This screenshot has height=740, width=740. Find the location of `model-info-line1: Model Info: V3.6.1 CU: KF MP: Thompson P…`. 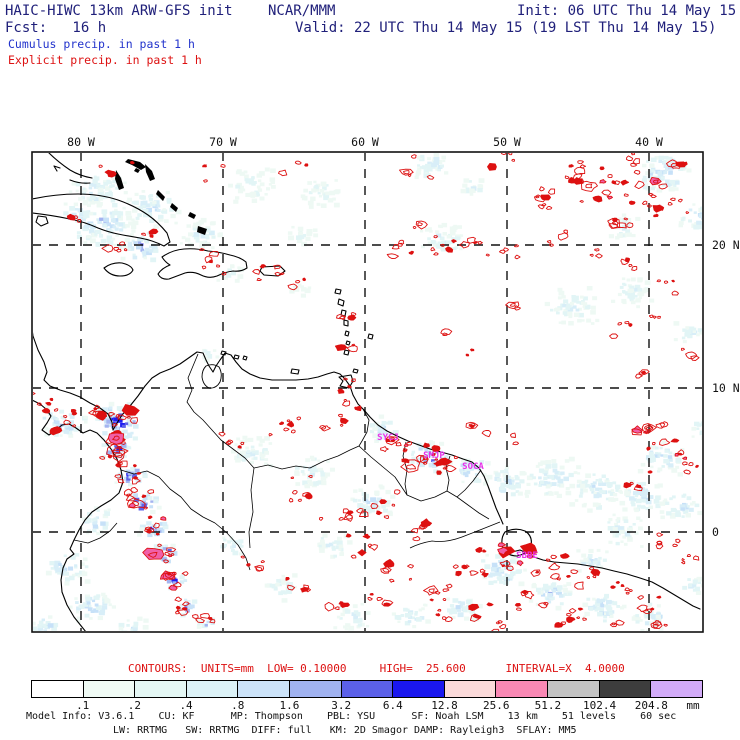

model-info-line1: Model Info: V3.6.1 CU: KF MP: Thompson P… is located at coordinates (351, 716).